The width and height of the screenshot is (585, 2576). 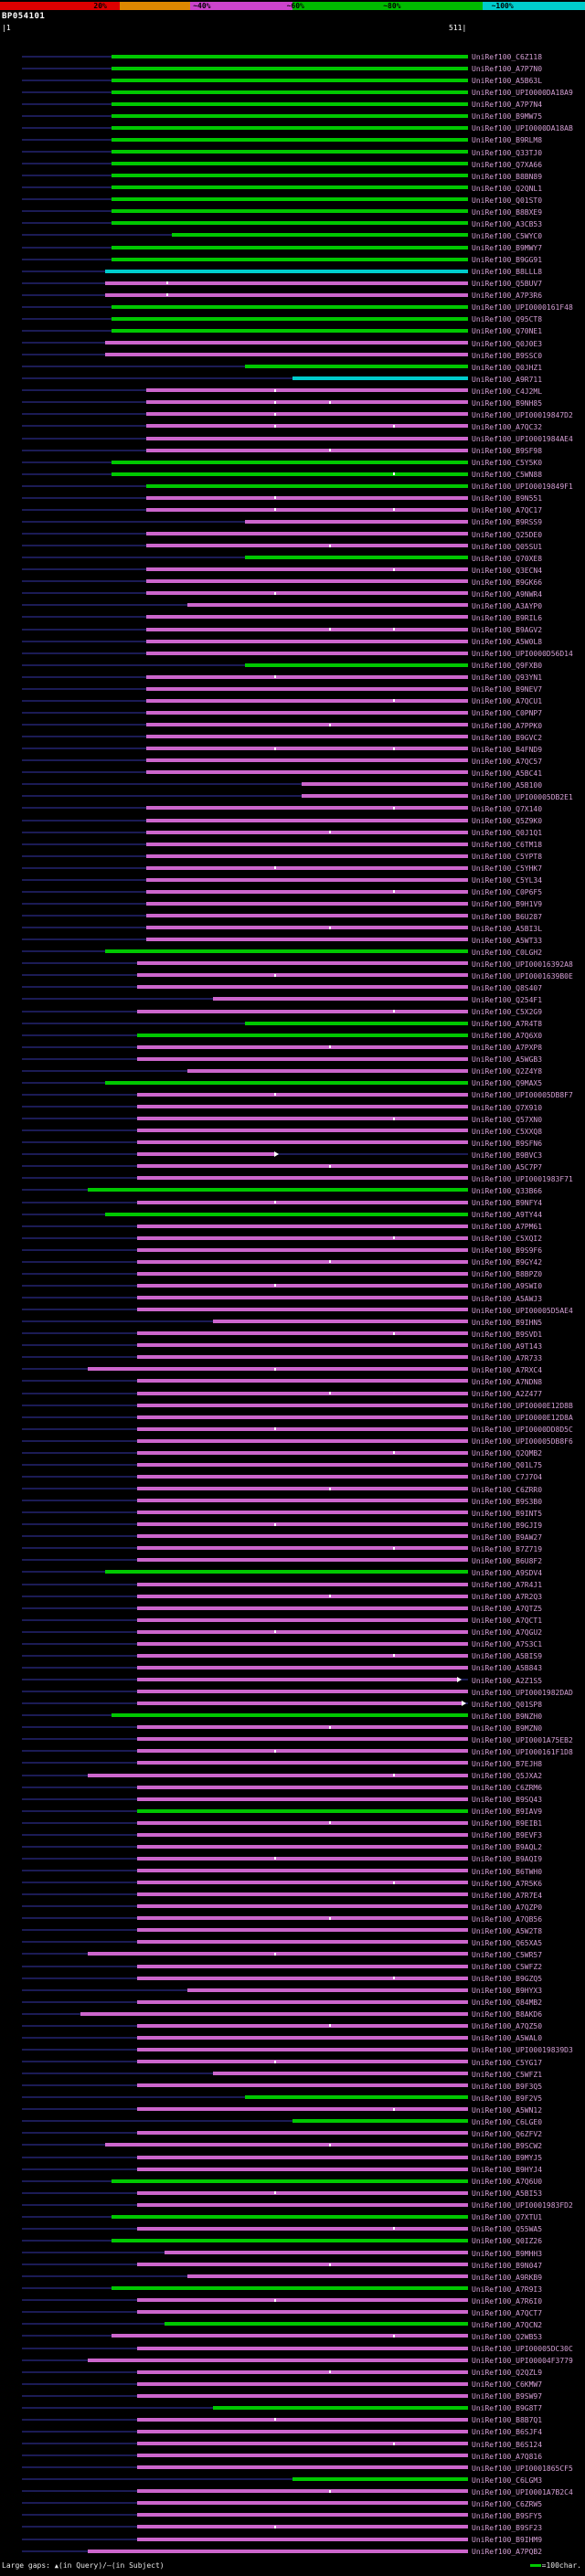 I want to click on hit-label: UniRef100_B9S9F6, so click(x=508, y=1251).